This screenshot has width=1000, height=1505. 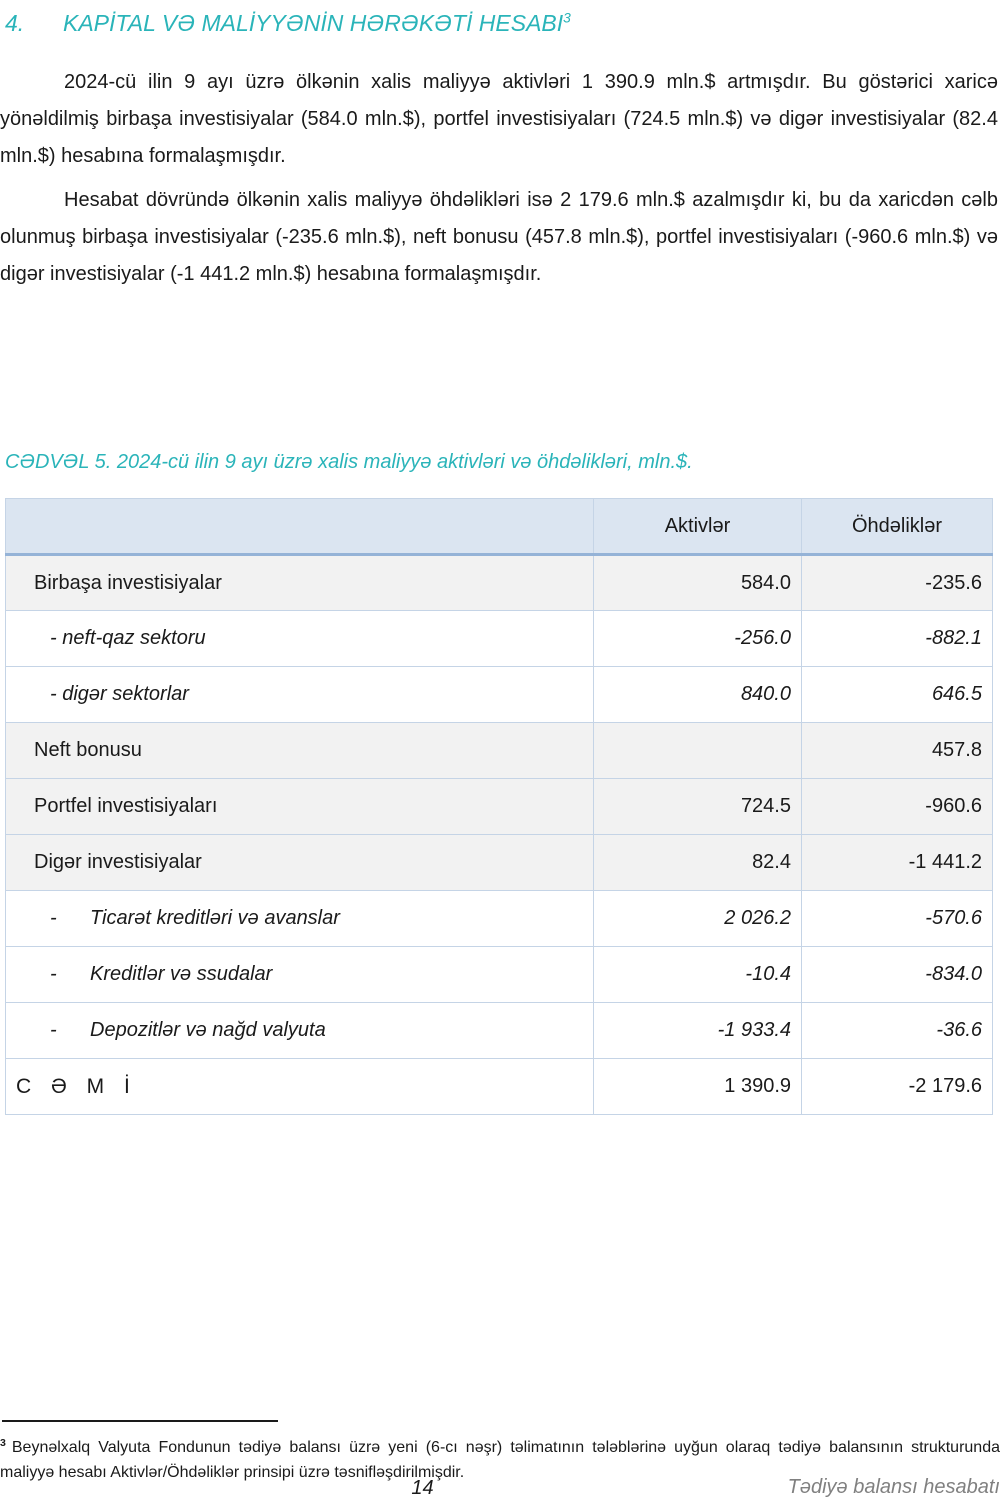 I want to click on row-label: - neft-qaz sektoru, so click(x=299, y=638).